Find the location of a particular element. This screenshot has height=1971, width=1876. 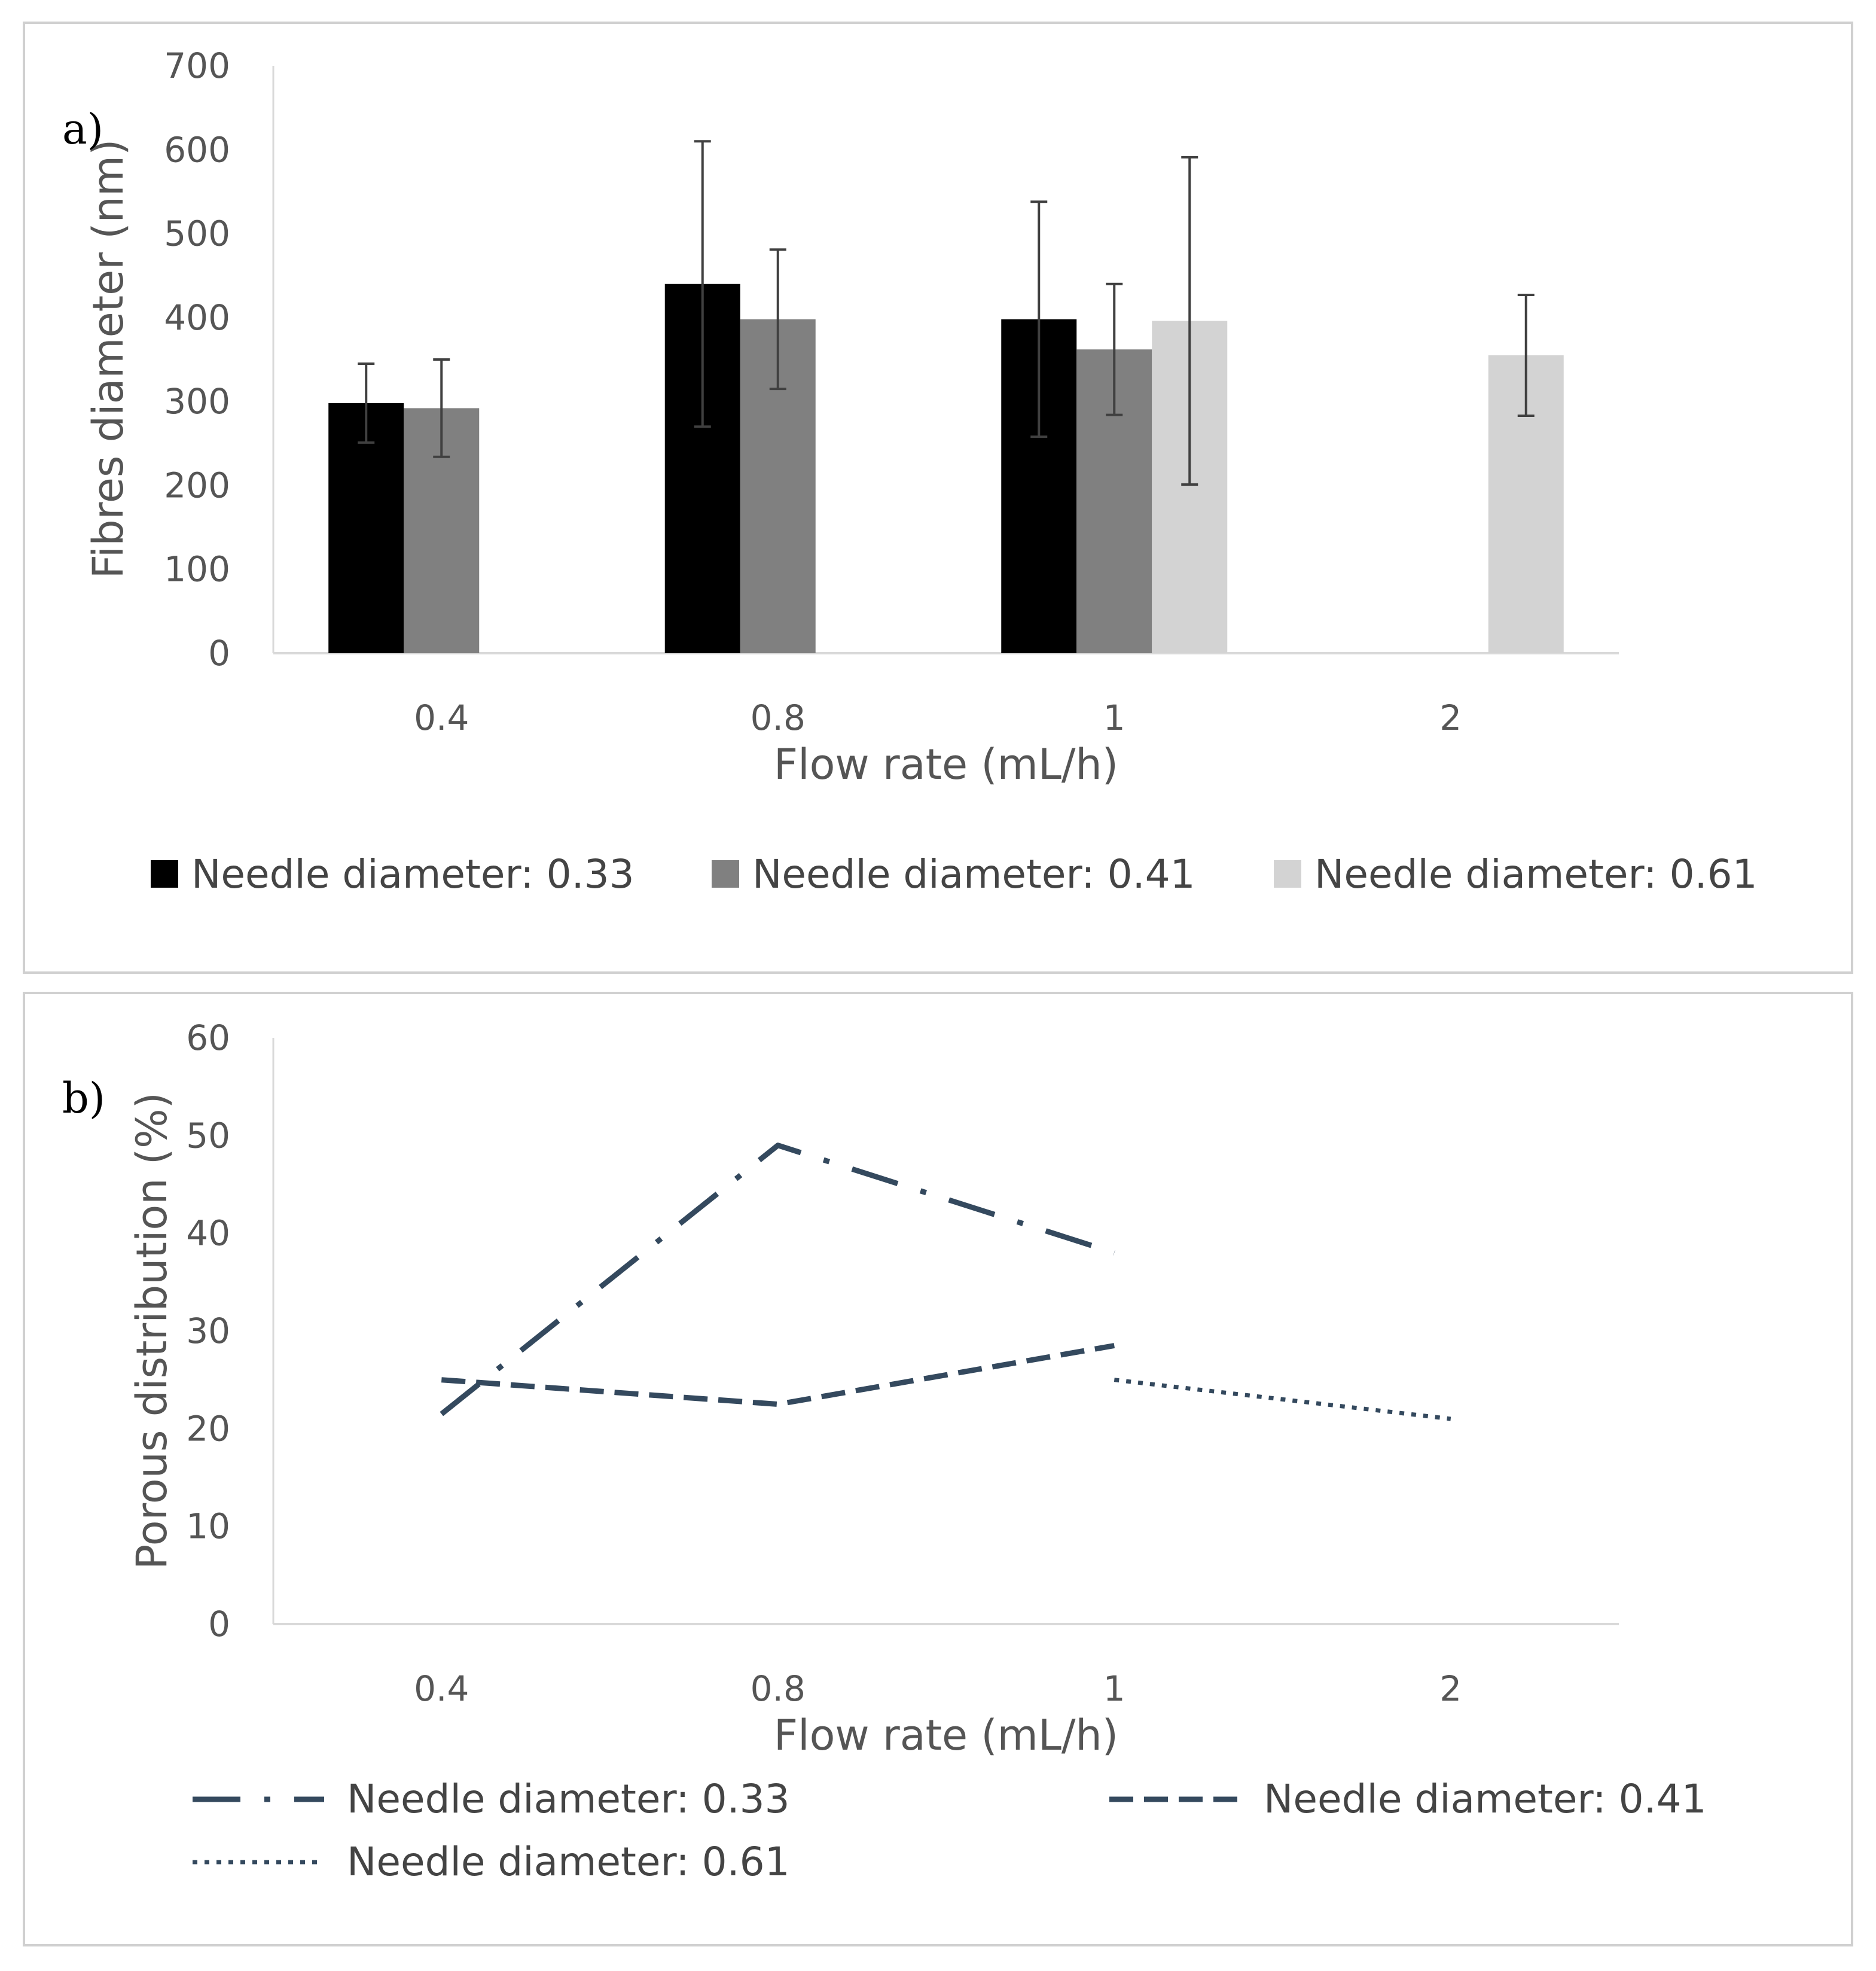

y-tick-labels: 0 100 200 300 400 500 600 700 is located at coordinates (197, 360).